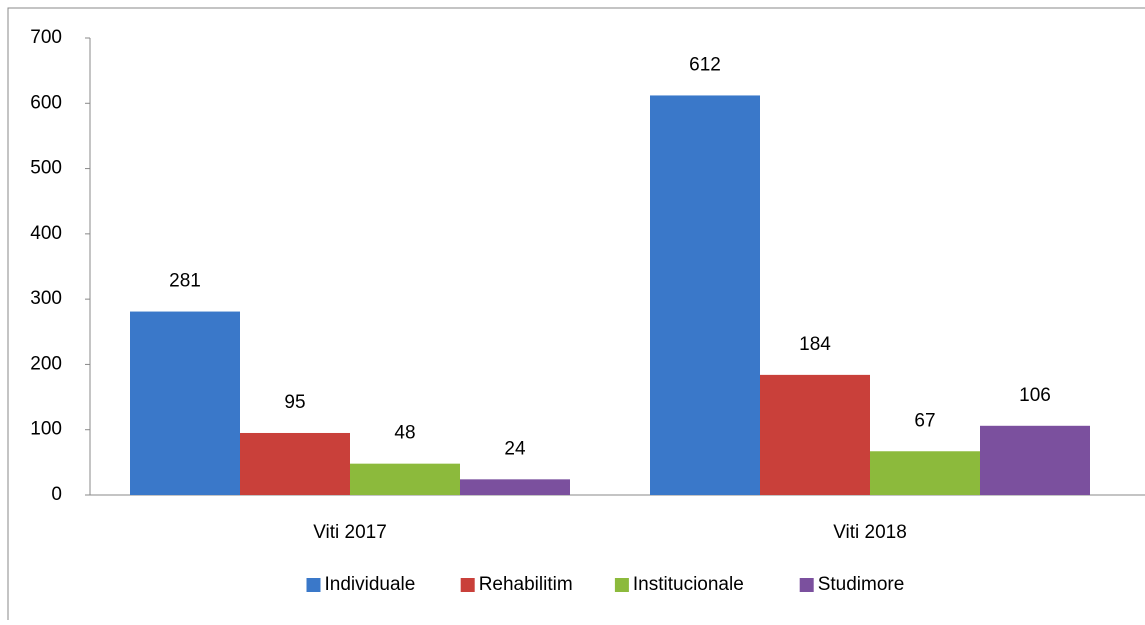 The image size is (1145, 625). What do you see at coordinates (46, 363) in the screenshot?
I see `y-tick-label: 200` at bounding box center [46, 363].